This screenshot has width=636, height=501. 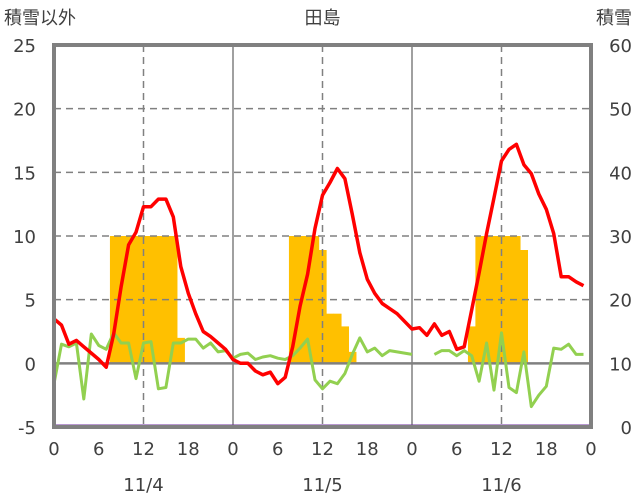 What do you see at coordinates (322, 485) in the screenshot?
I see `day-label: 11/5` at bounding box center [322, 485].